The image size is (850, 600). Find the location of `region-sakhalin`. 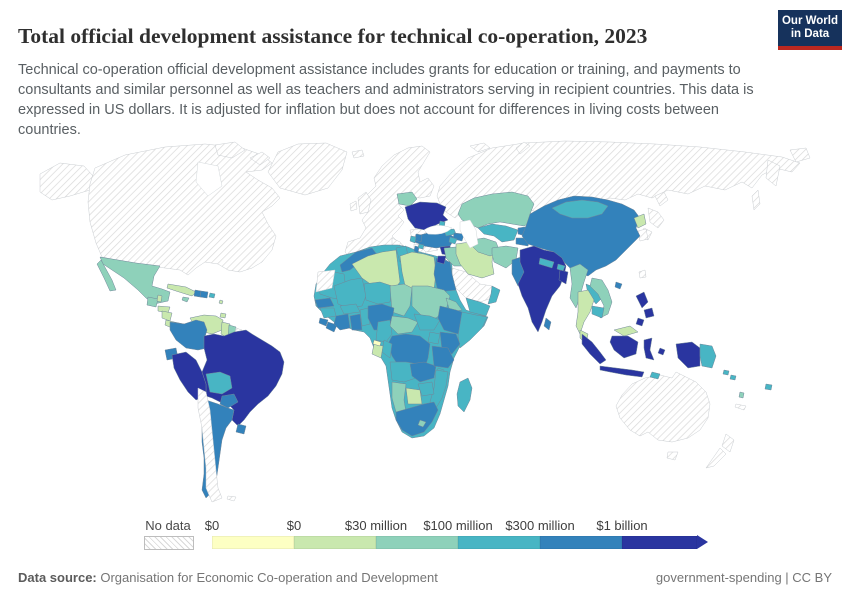

region-sakhalin is located at coordinates (756, 200).